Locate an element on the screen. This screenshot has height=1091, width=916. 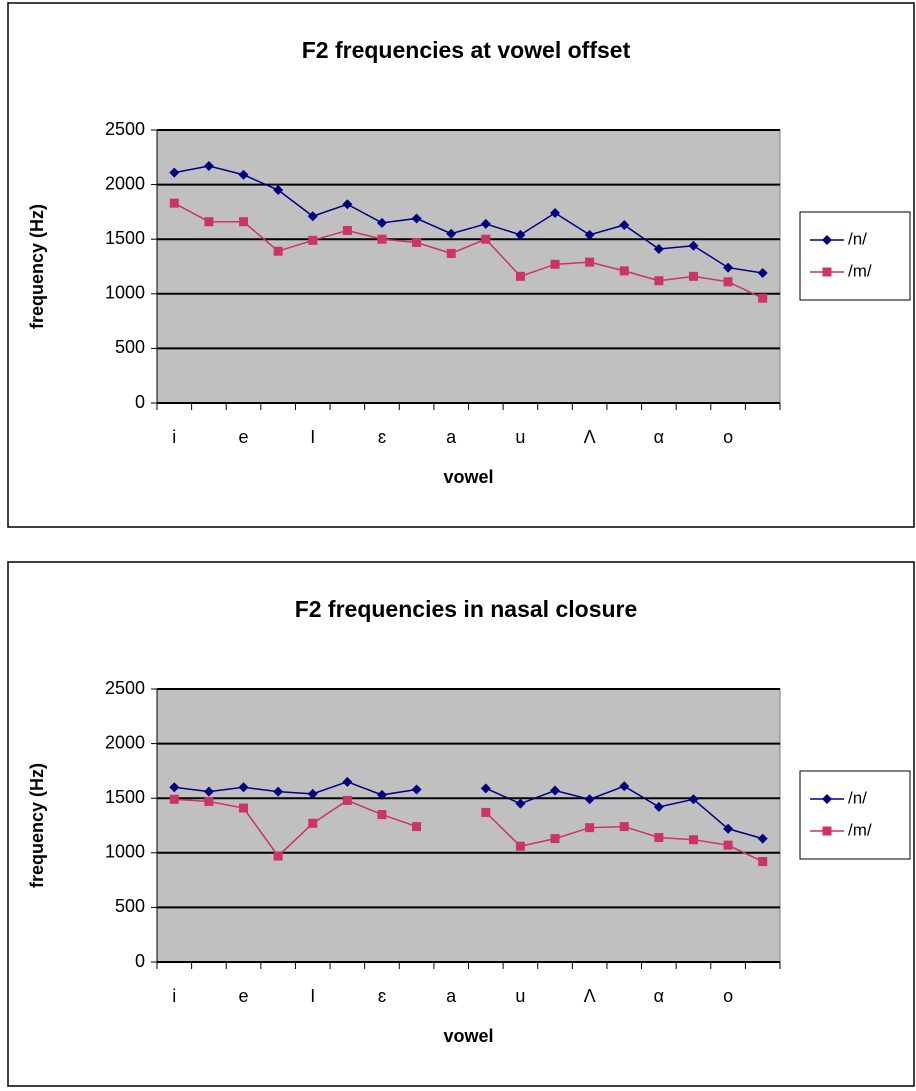
legend-label: /m/ is located at coordinates (860, 270).